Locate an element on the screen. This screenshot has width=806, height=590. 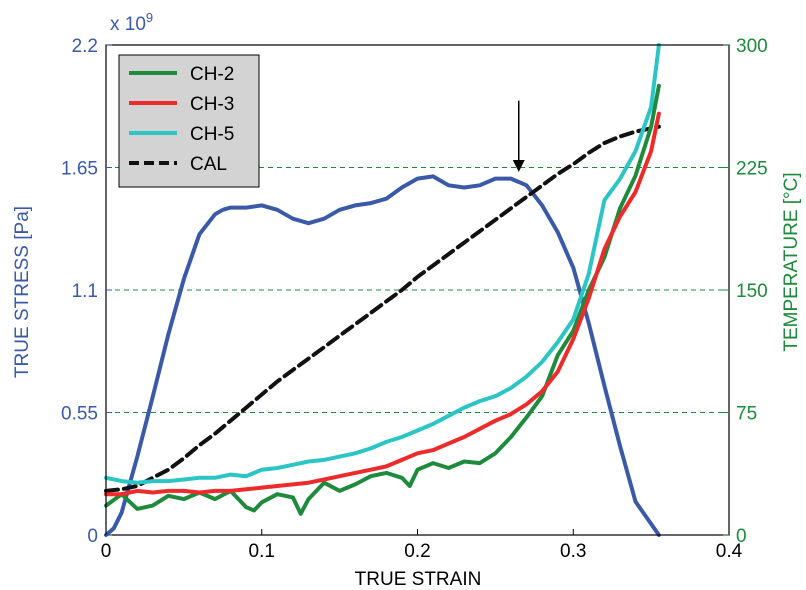
y-right-tick-label: 0 is located at coordinates (741, 536).